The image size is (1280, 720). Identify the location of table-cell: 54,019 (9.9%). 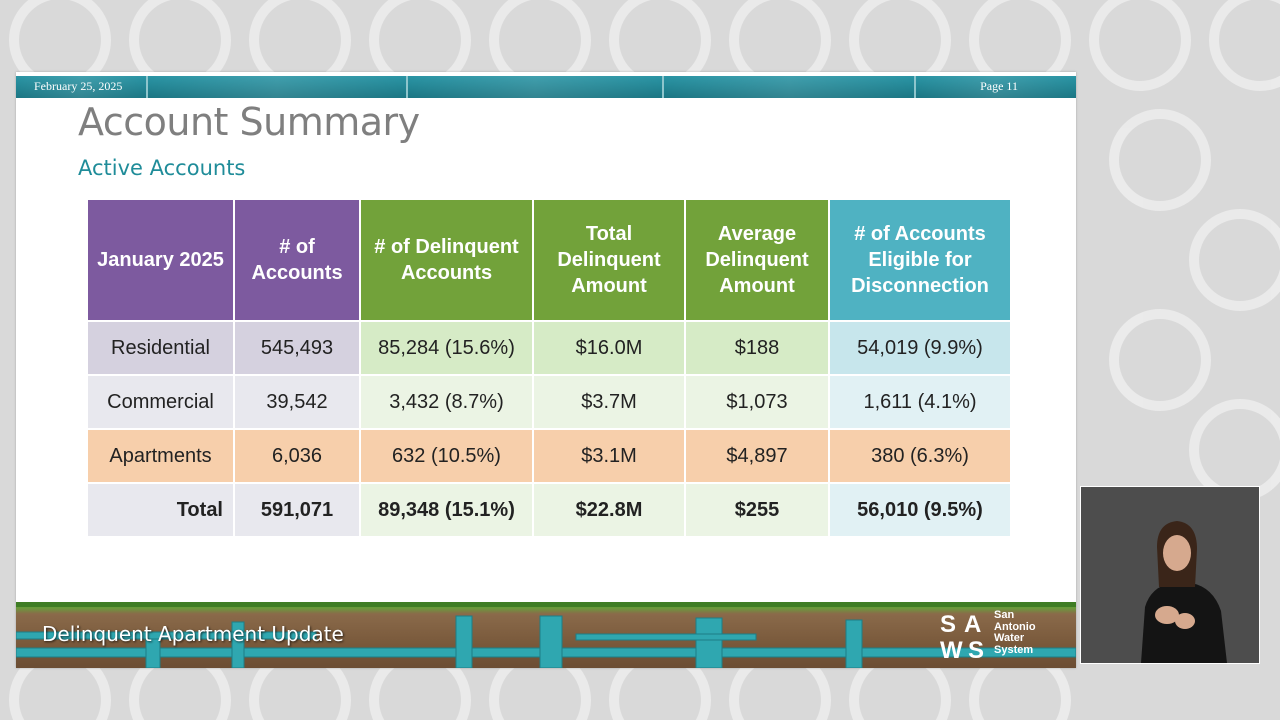
(920, 348).